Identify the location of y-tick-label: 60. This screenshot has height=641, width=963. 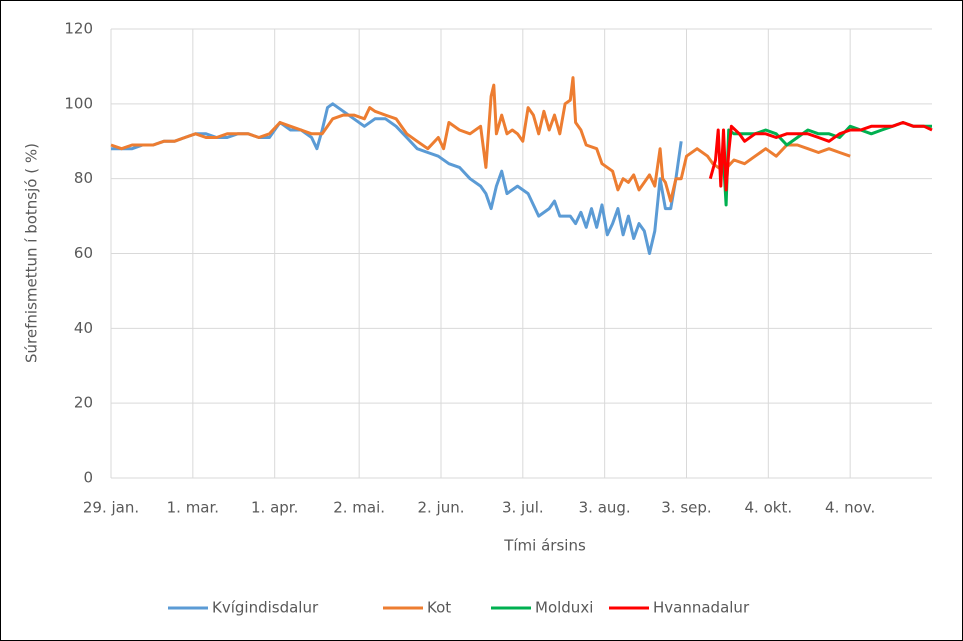
(83, 253).